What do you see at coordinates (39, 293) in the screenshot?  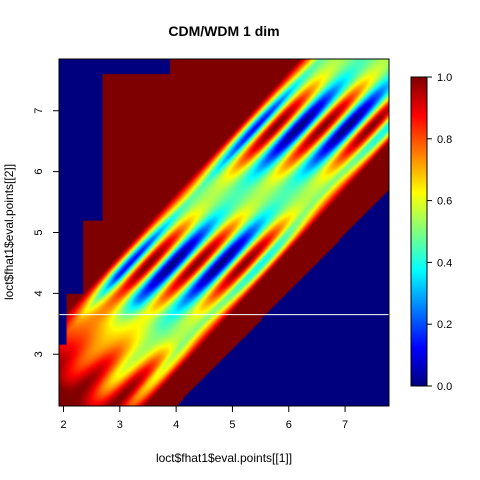 I see `y-tick-label: 4` at bounding box center [39, 293].